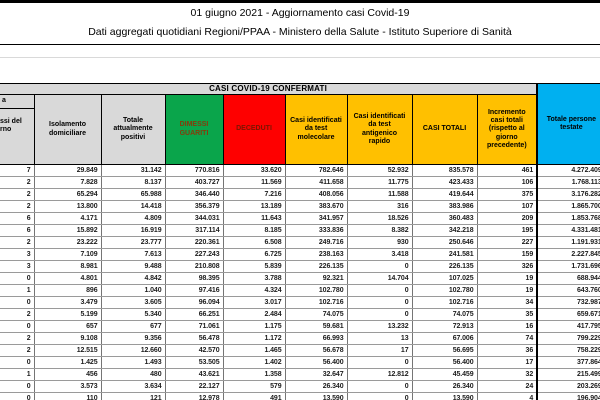 The width and height of the screenshot is (600, 400). What do you see at coordinates (67, 350) in the screenshot?
I see `cell: 12.515` at bounding box center [67, 350].